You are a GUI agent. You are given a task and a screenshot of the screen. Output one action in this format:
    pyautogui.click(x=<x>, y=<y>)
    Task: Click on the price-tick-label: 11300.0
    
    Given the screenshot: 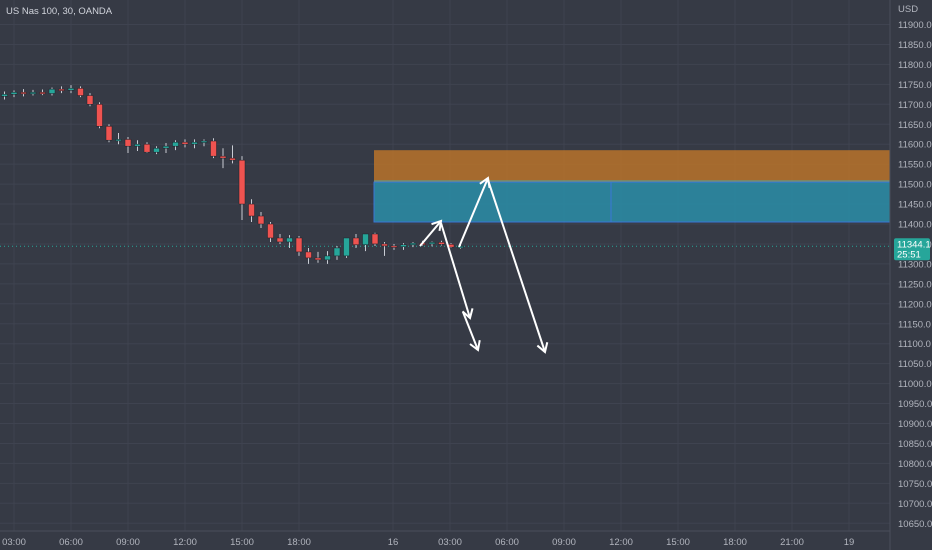 What is the action you would take?
    pyautogui.click(x=915, y=264)
    